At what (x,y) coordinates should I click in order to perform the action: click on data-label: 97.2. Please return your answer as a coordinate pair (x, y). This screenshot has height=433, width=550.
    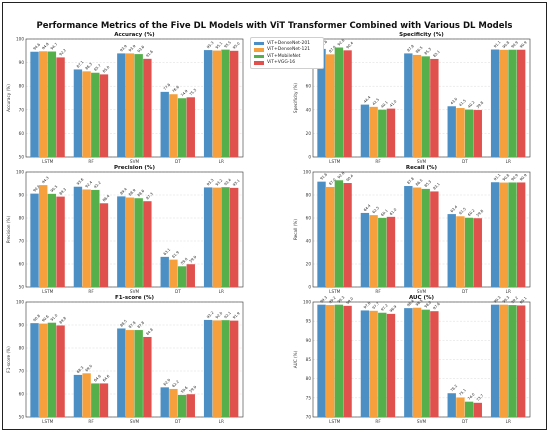
    Looking at the image, I should click on (384, 307).